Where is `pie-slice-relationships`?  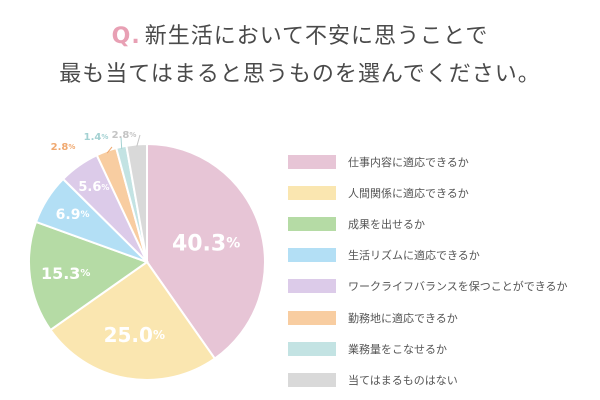
pie-slice-relationships is located at coordinates (133, 320).